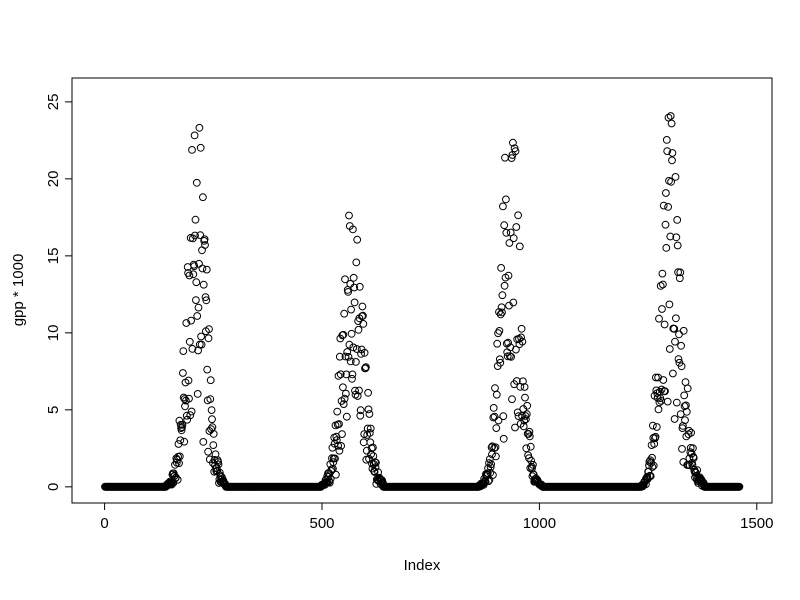  What do you see at coordinates (756, 523) in the screenshot?
I see `x-tick-label: 1500` at bounding box center [756, 523].